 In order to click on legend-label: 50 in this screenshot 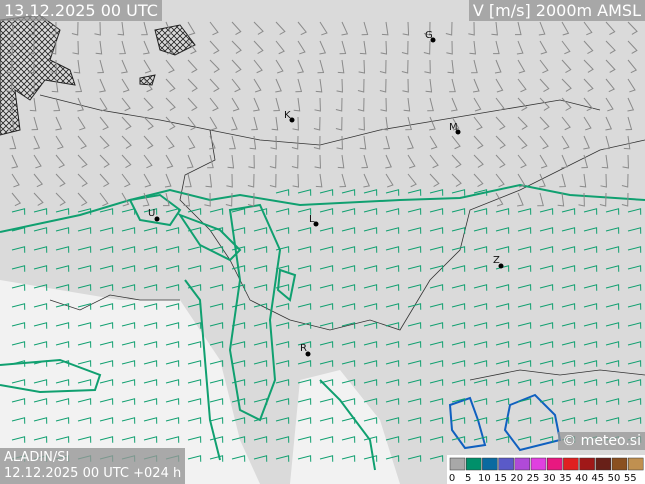, I will do `click(614, 478)`.